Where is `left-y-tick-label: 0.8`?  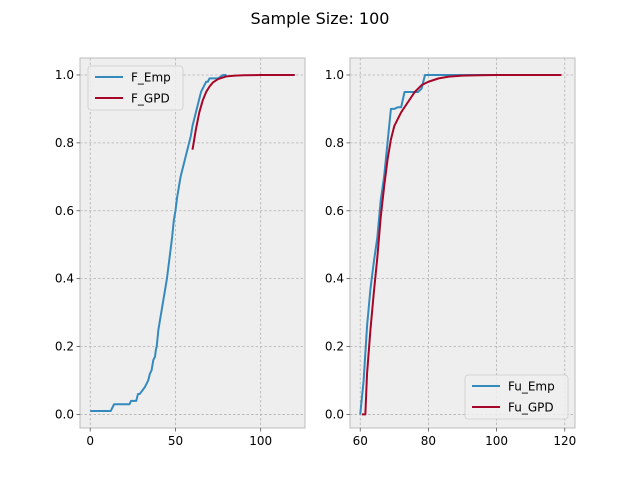 left-y-tick-label: 0.8 is located at coordinates (64, 143).